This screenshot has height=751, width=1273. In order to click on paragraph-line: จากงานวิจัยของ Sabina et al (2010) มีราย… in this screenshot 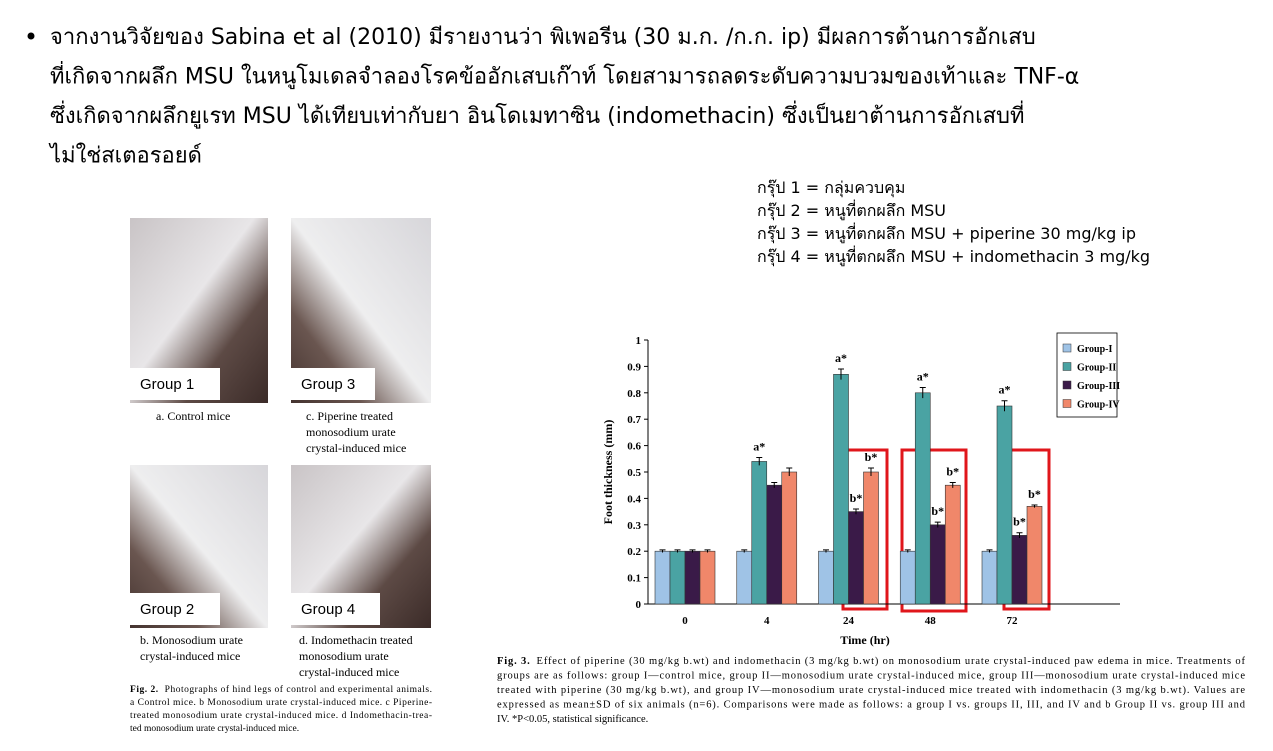, I will do `click(543, 37)`.